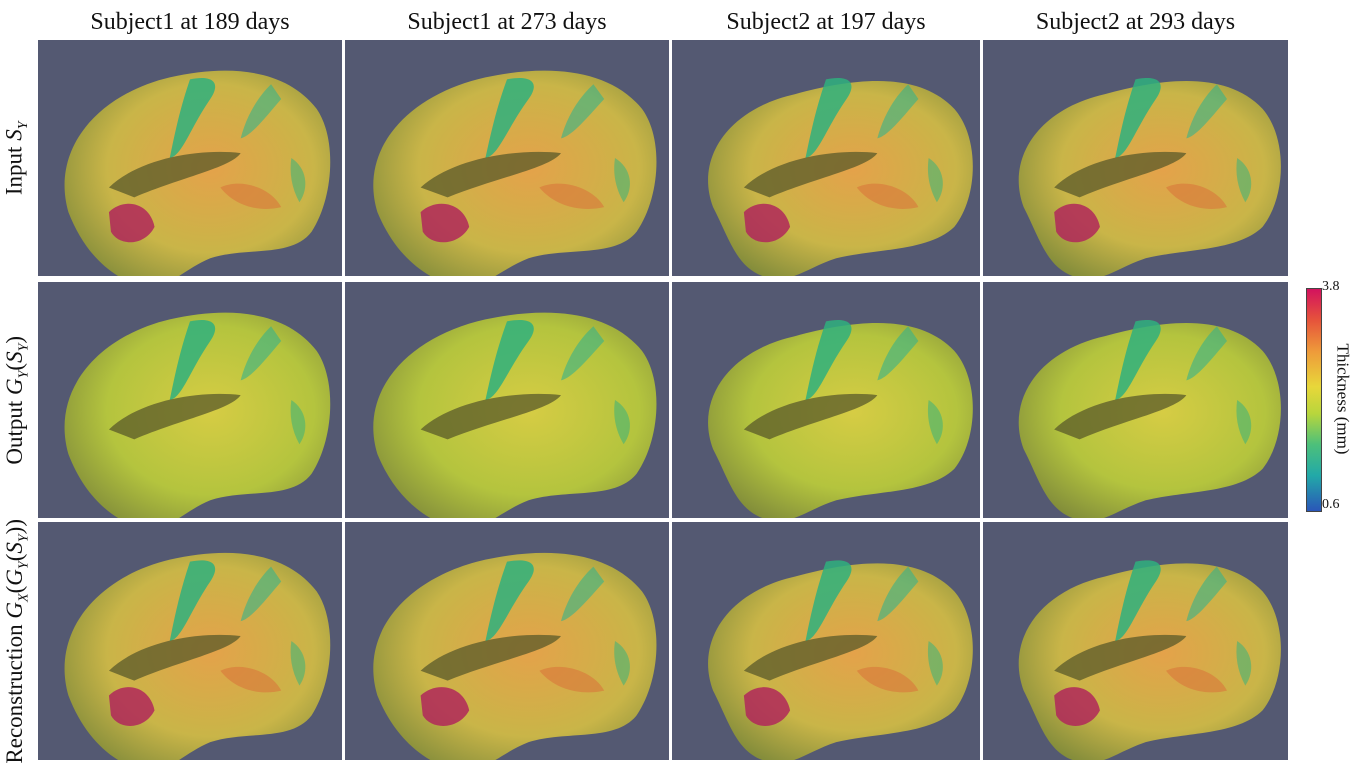  Describe the element at coordinates (1314, 400) in the screenshot. I see `colorbar` at that location.